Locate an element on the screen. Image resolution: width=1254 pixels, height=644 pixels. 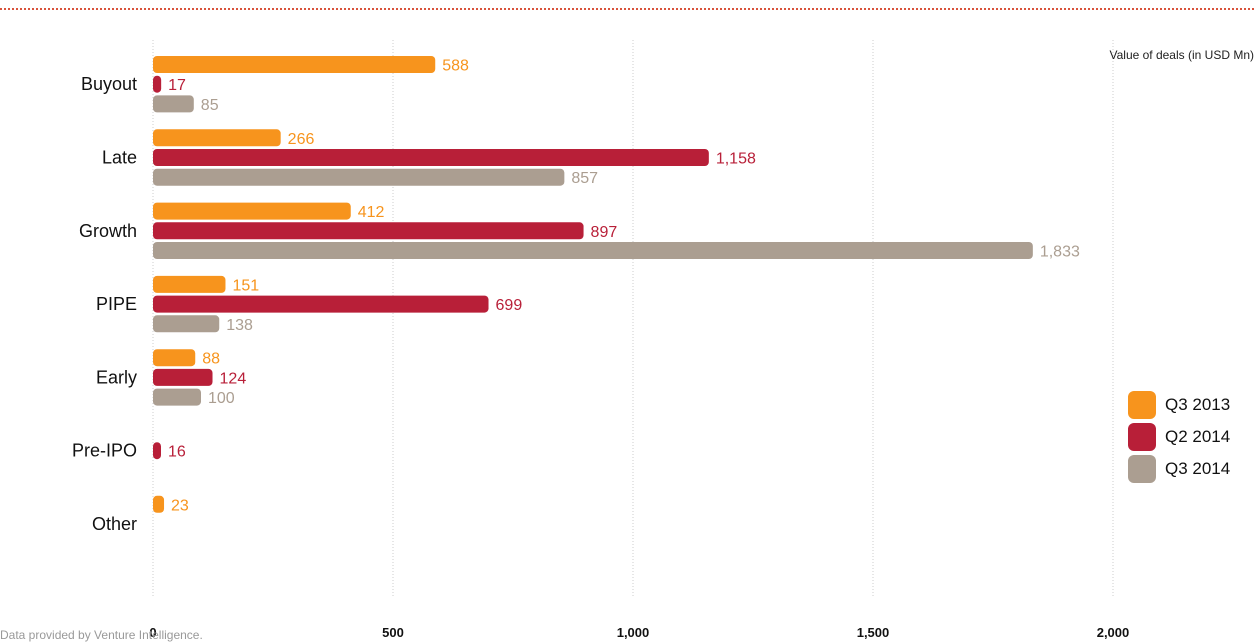
category-label: Pre-IPO is located at coordinates (104, 451).